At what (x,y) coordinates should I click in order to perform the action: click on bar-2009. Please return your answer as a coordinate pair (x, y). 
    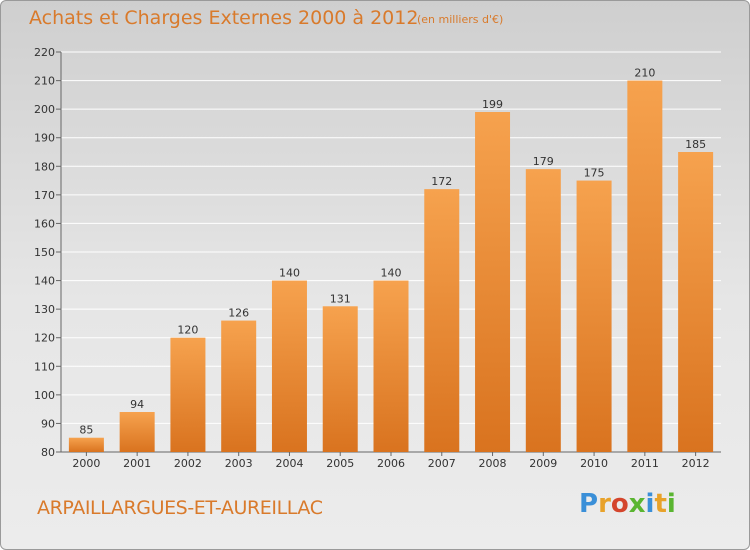
    Looking at the image, I should click on (543, 310).